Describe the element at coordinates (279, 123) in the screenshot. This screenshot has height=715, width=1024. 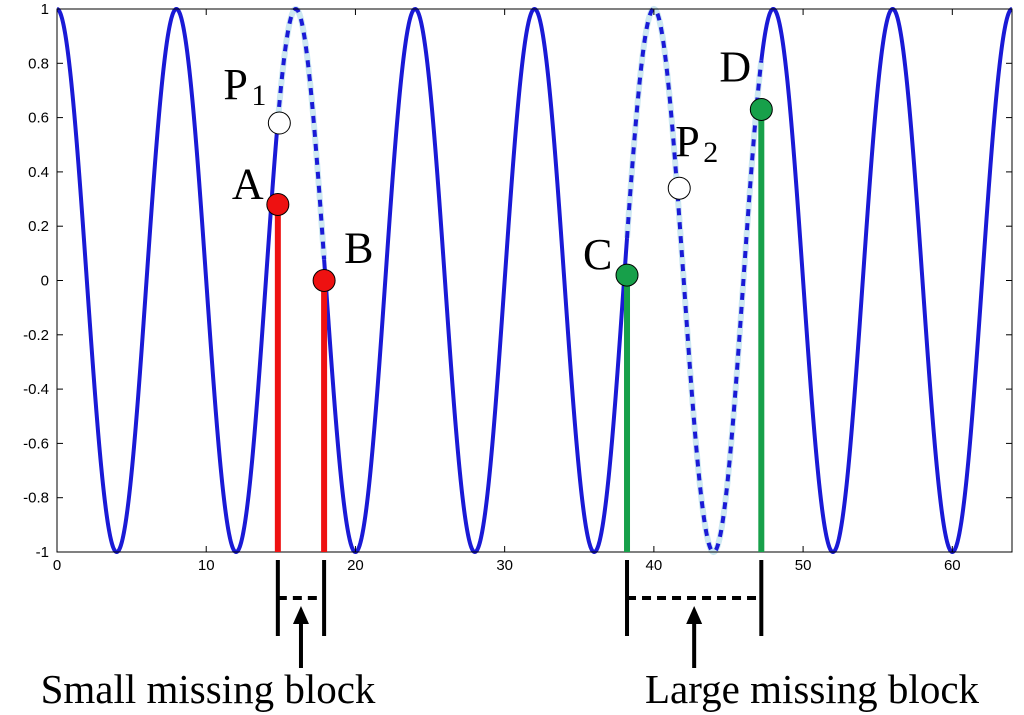
I see `point-marker-p1` at that location.